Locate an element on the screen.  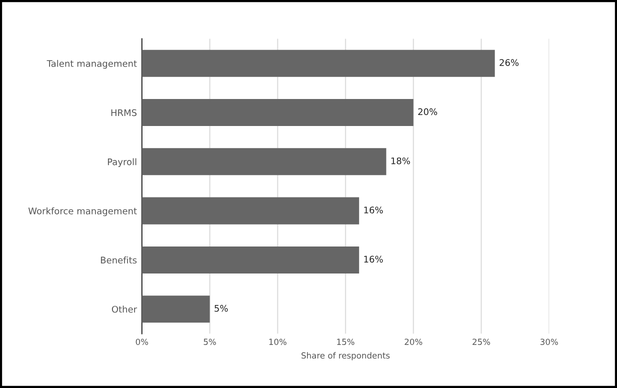
data-label: 26% is located at coordinates (509, 62).